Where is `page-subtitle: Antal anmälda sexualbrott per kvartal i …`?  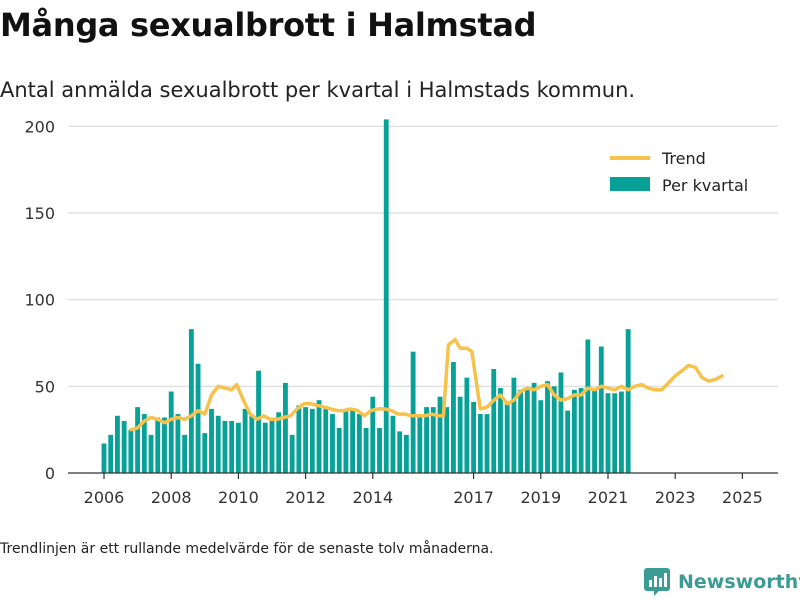
page-subtitle: Antal anmälda sexualbrott per kvartal i … is located at coordinates (318, 90).